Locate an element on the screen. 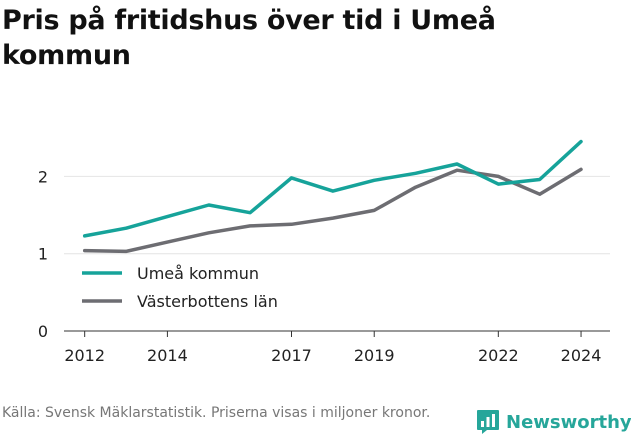 Image resolution: width=631 pixels, height=439 pixels. legend: Umeå kommun Västerbottens län is located at coordinates (184, 288).